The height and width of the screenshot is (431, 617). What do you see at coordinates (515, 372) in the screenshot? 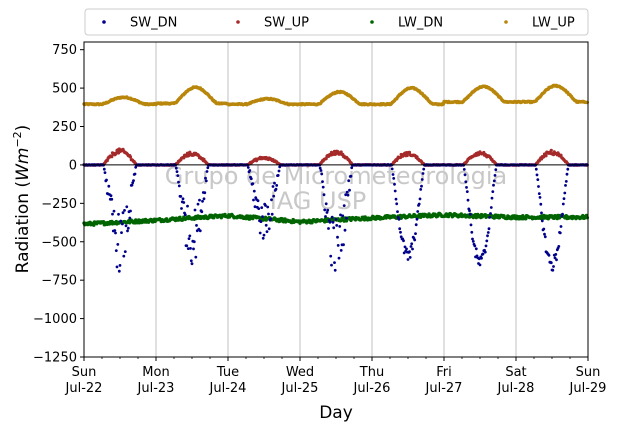
I see `x-tick-label-day: Sat` at bounding box center [515, 372].